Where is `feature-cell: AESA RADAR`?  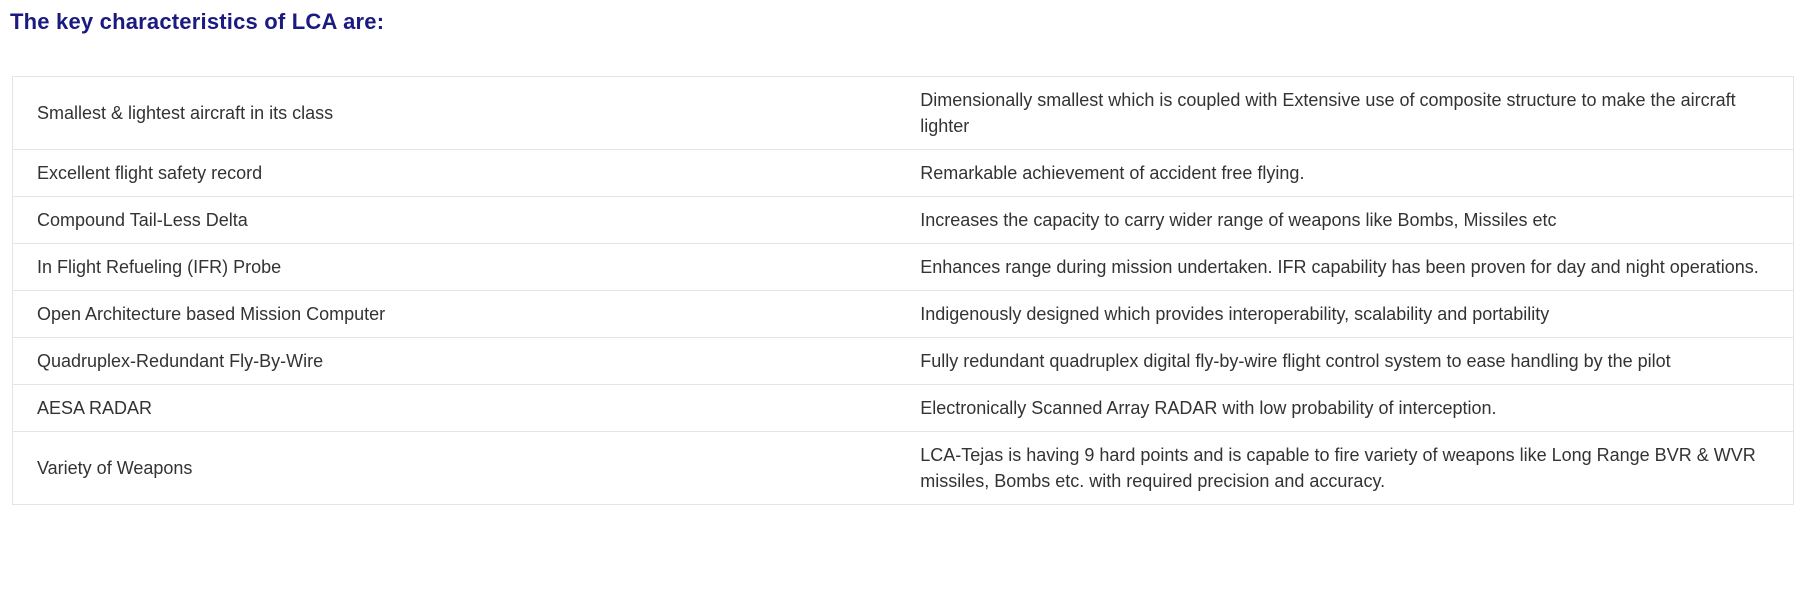
feature-cell: AESA RADAR is located at coordinates (454, 408).